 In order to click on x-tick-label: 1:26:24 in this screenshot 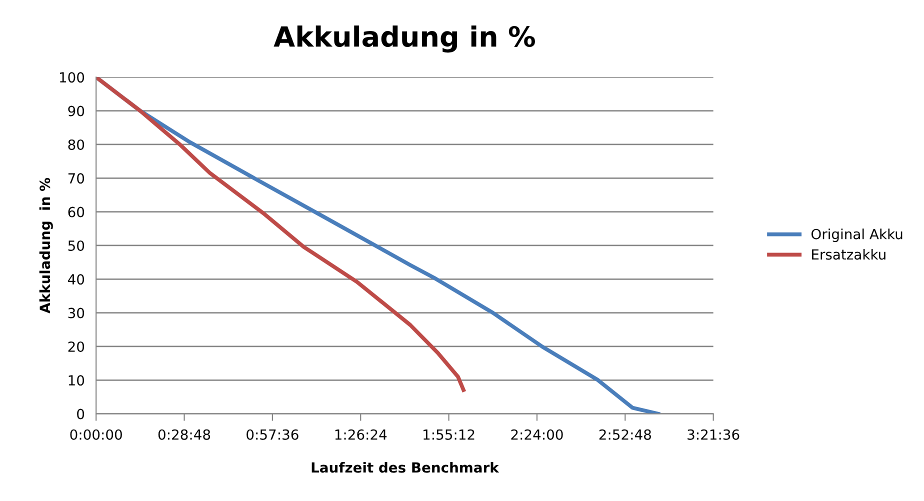, I will do `click(361, 434)`.